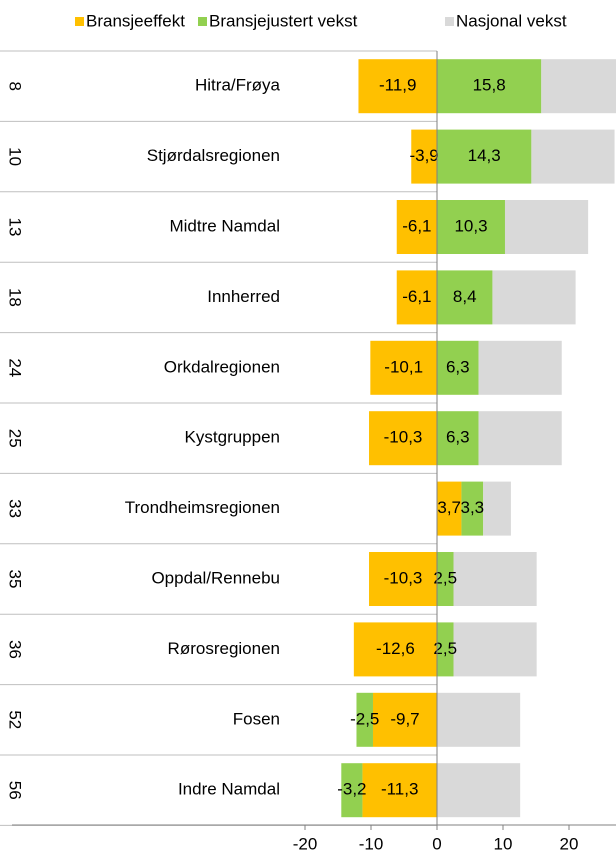 The width and height of the screenshot is (616, 859). Describe the element at coordinates (135, 20) in the screenshot. I see `legend-label: Bransjeeffekt` at that location.